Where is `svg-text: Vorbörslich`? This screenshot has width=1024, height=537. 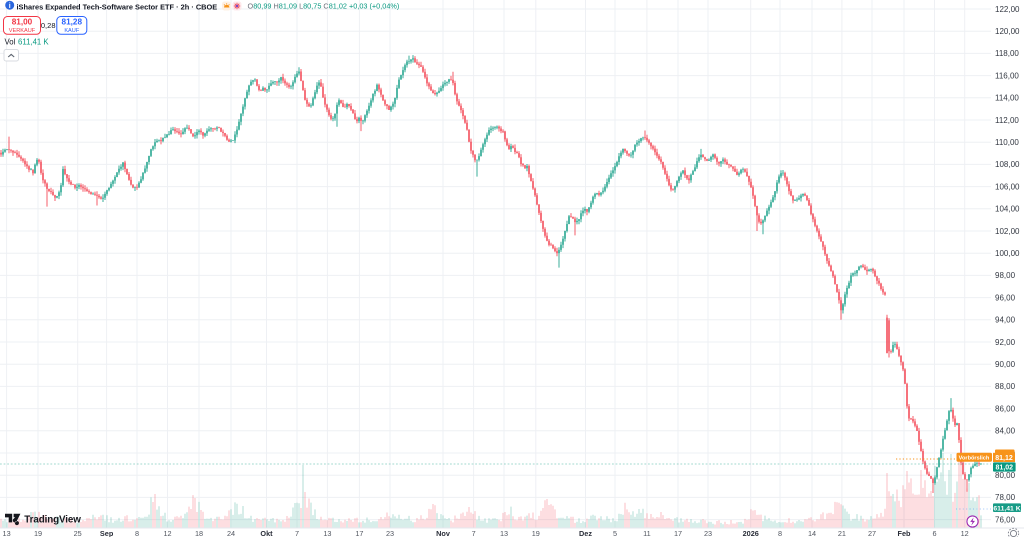
svg-text: Vorbörslich is located at coordinates (974, 459).